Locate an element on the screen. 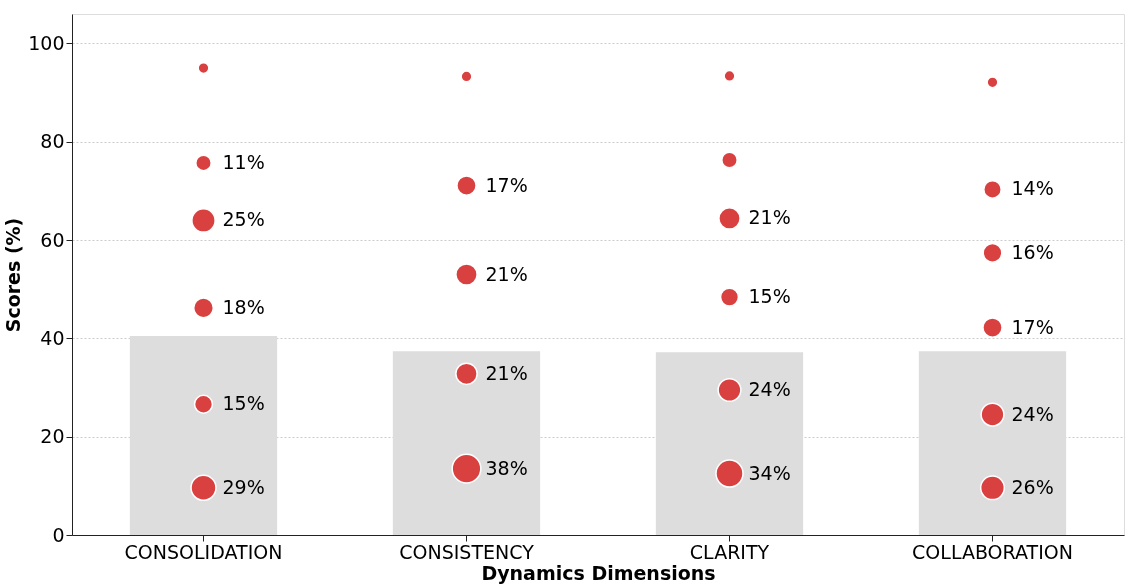 The width and height of the screenshot is (1126, 585). y-tick-label: 80 is located at coordinates (52, 141).